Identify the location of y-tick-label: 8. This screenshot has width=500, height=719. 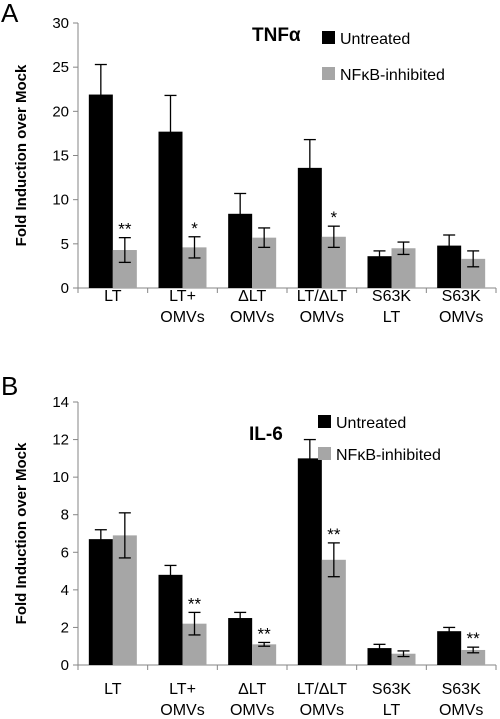
(65, 515).